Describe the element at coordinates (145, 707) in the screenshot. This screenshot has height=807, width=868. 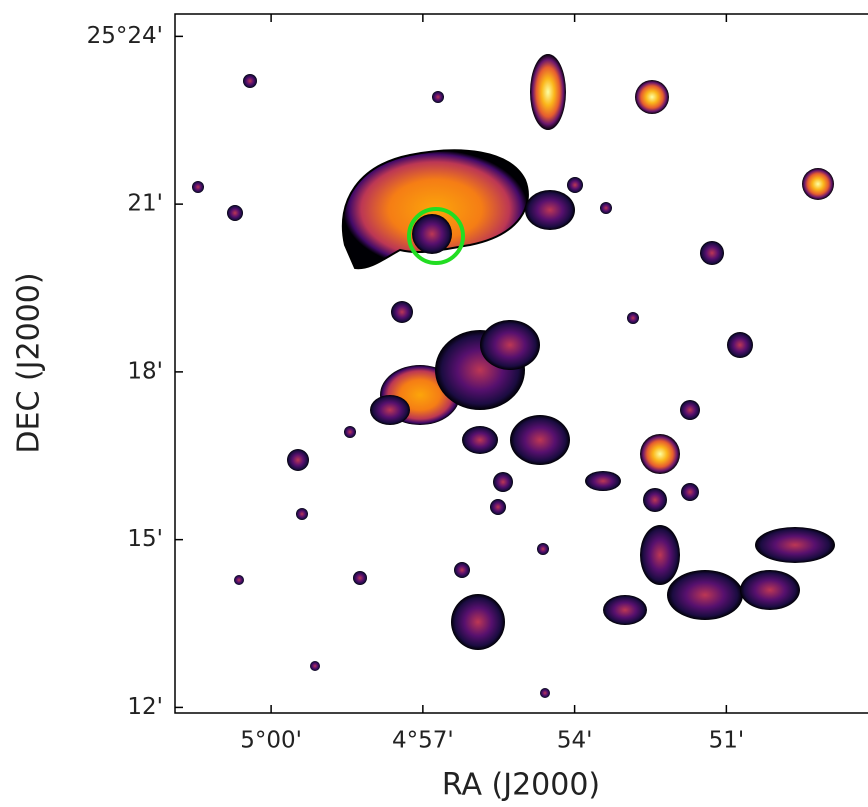
I see `y-tick-label: 12'` at that location.